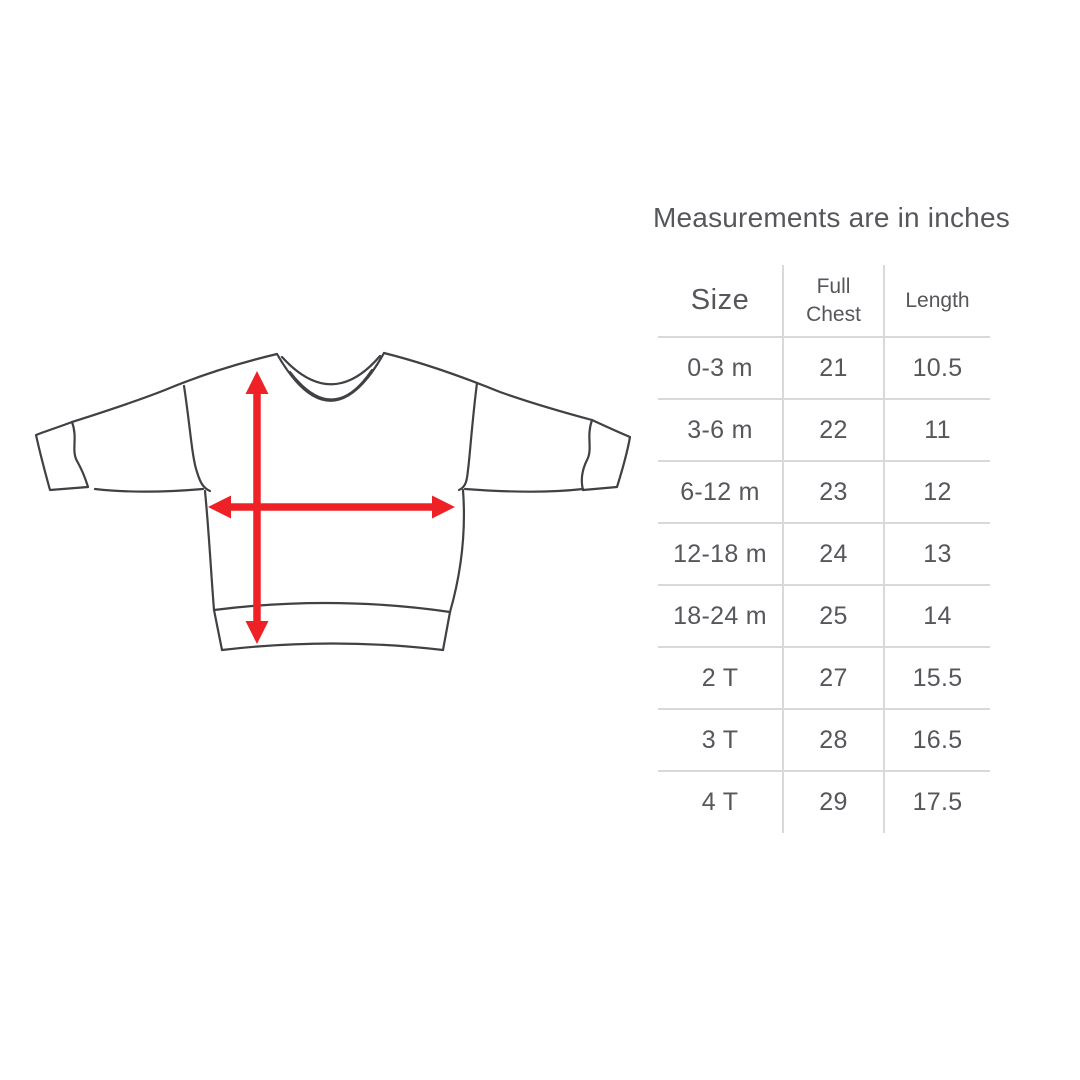 The image size is (1080, 1080). Describe the element at coordinates (720, 801) in the screenshot. I see `size-cell: 4 T` at that location.